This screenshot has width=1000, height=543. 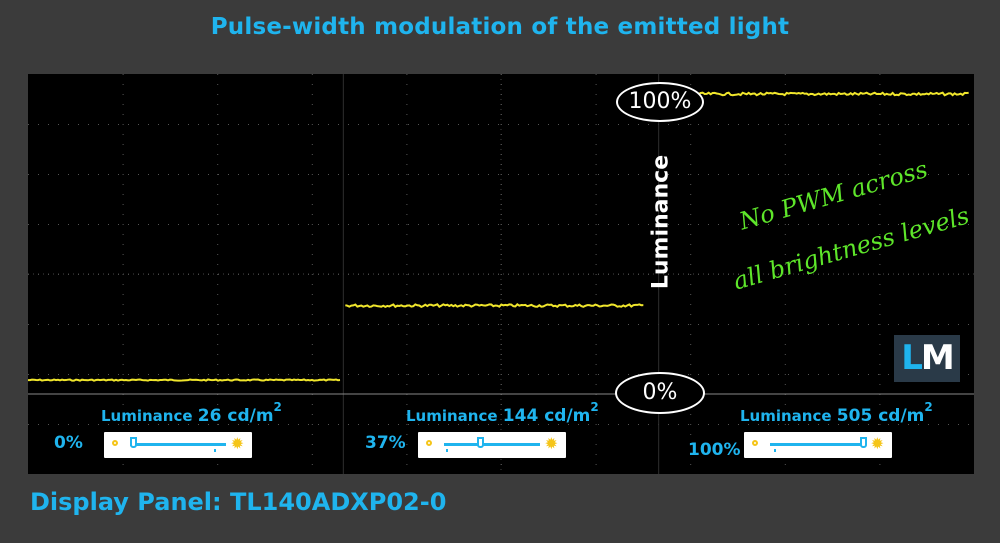 What do you see at coordinates (68, 443) in the screenshot?
I see `brightness-percent-1: 0%` at bounding box center [68, 443].